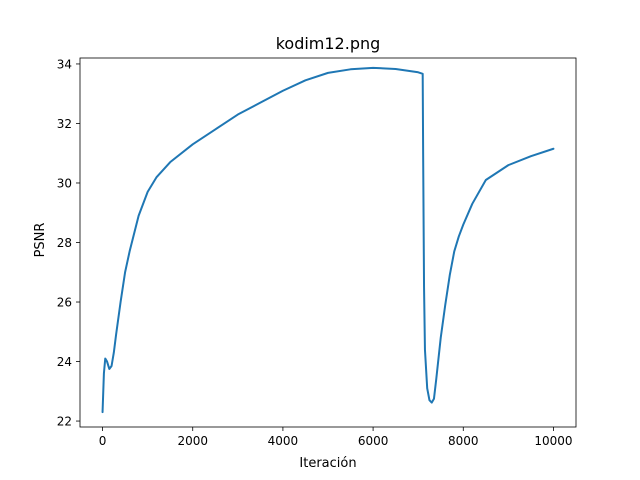  What do you see at coordinates (463, 441) in the screenshot?
I see `x-tick-label: 8000` at bounding box center [463, 441].